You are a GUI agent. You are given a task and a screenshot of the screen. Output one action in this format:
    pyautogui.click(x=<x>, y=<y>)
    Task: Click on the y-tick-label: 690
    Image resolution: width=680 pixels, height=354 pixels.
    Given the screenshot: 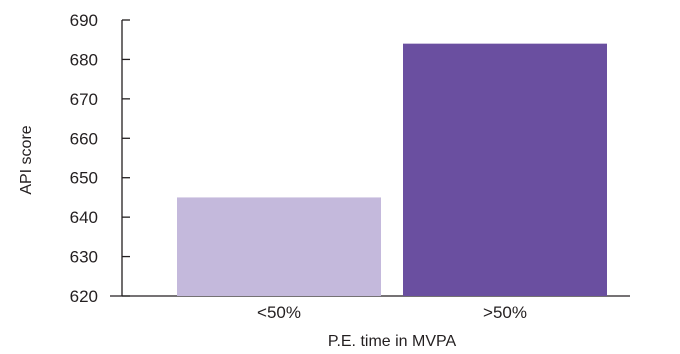 What is the action you would take?
    pyautogui.click(x=84, y=20)
    